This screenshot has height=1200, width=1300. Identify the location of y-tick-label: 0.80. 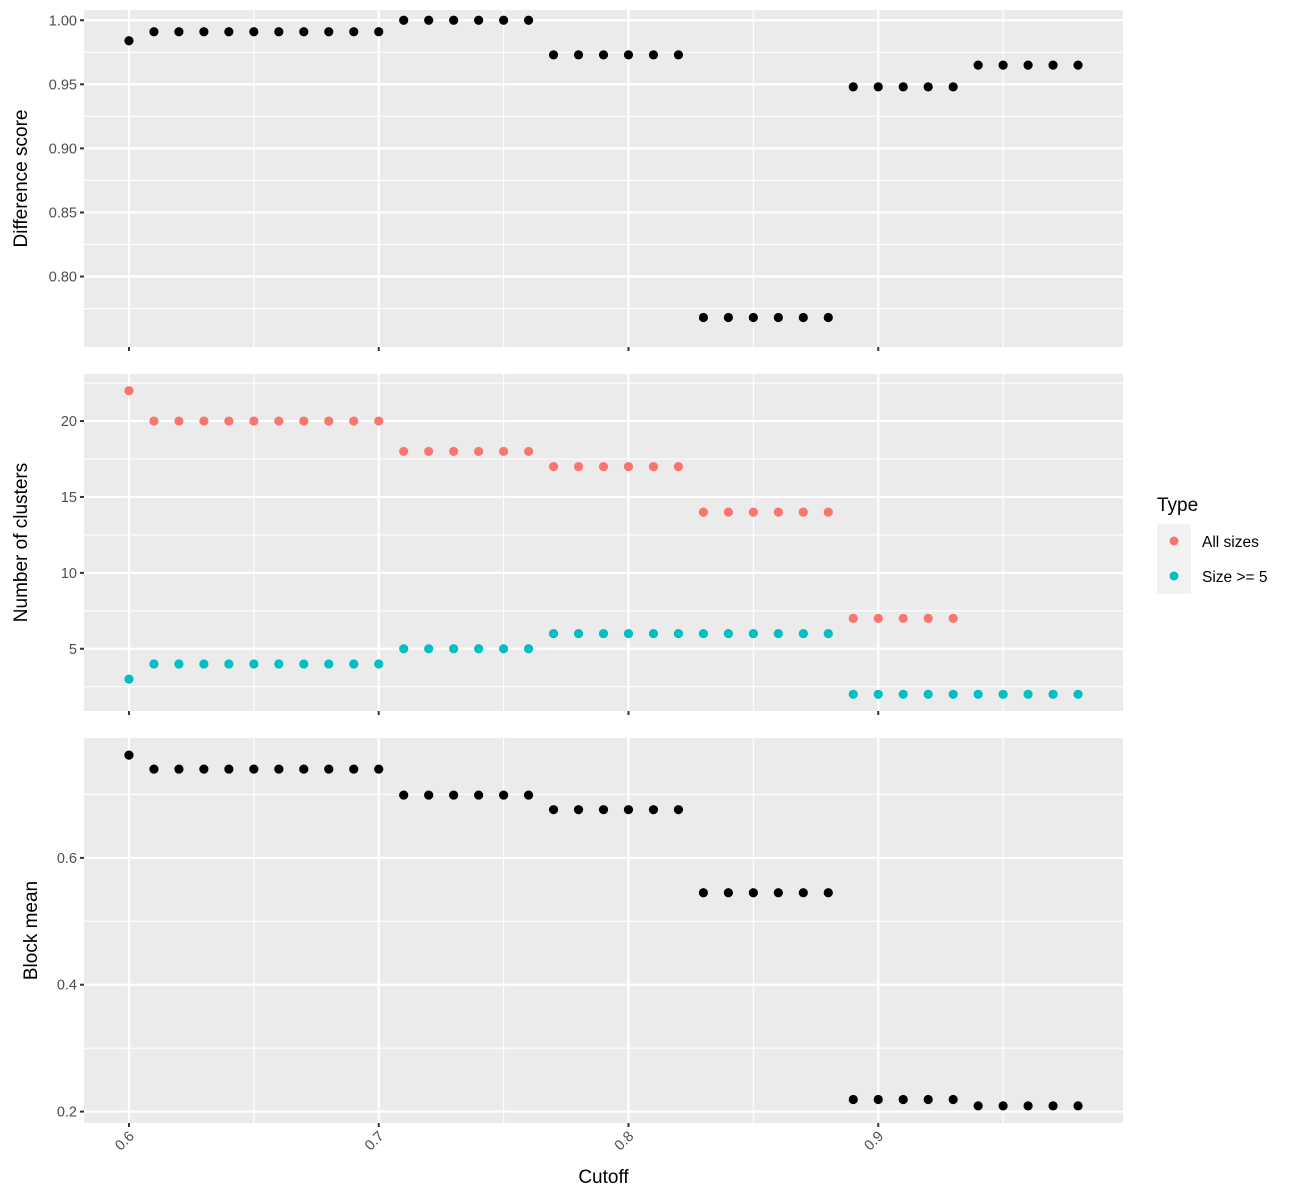
(63, 278).